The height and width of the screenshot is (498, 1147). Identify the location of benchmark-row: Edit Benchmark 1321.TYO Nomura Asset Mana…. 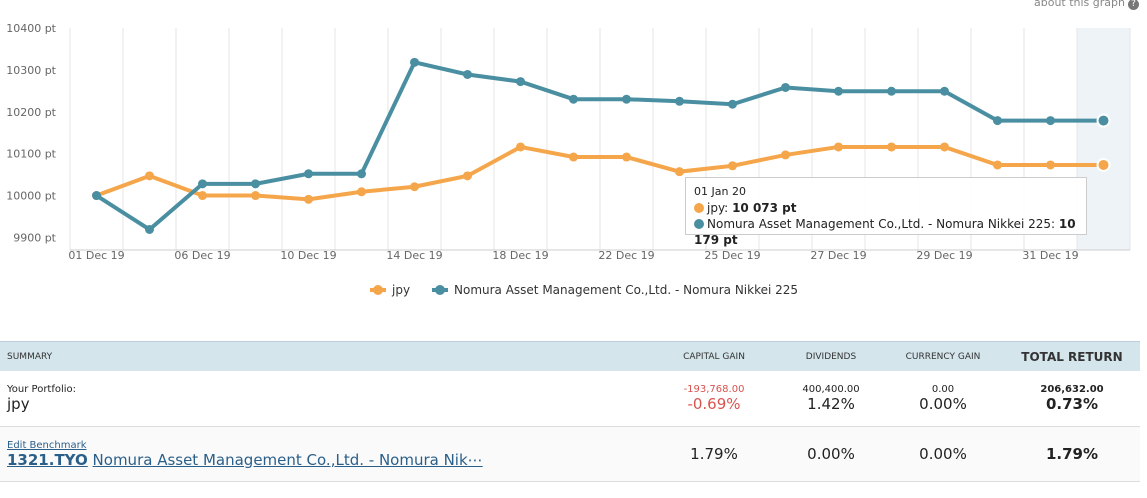
(570, 454).